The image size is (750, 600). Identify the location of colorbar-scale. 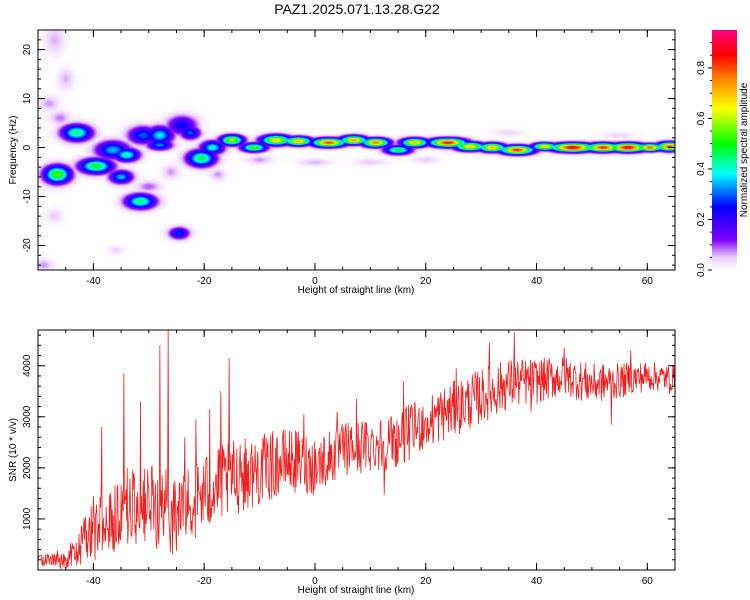
(724, 150).